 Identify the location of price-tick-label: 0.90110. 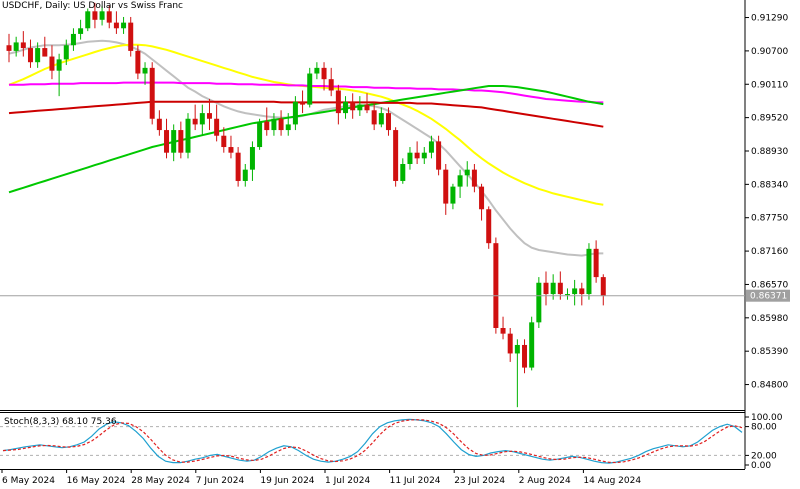
(769, 85).